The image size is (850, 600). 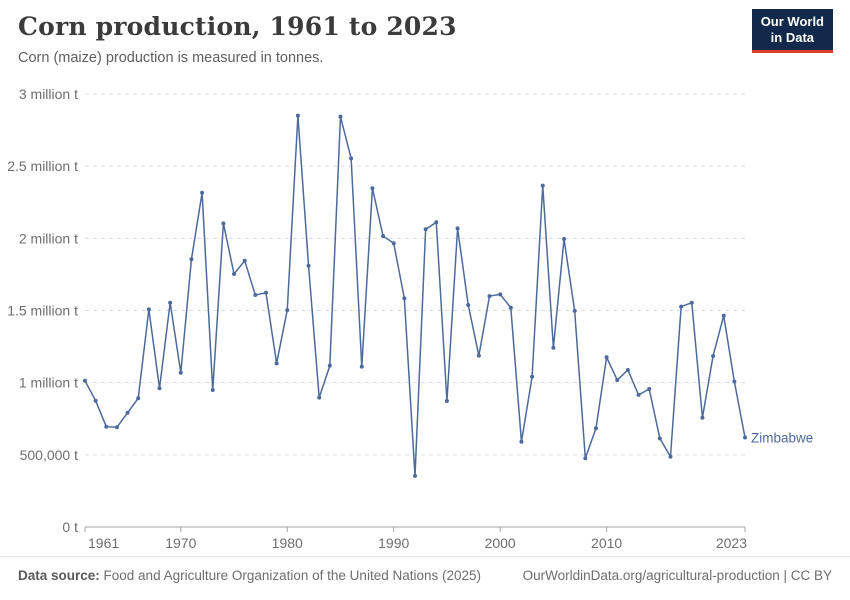 I want to click on x-axis-label: 1980, so click(x=287, y=543).